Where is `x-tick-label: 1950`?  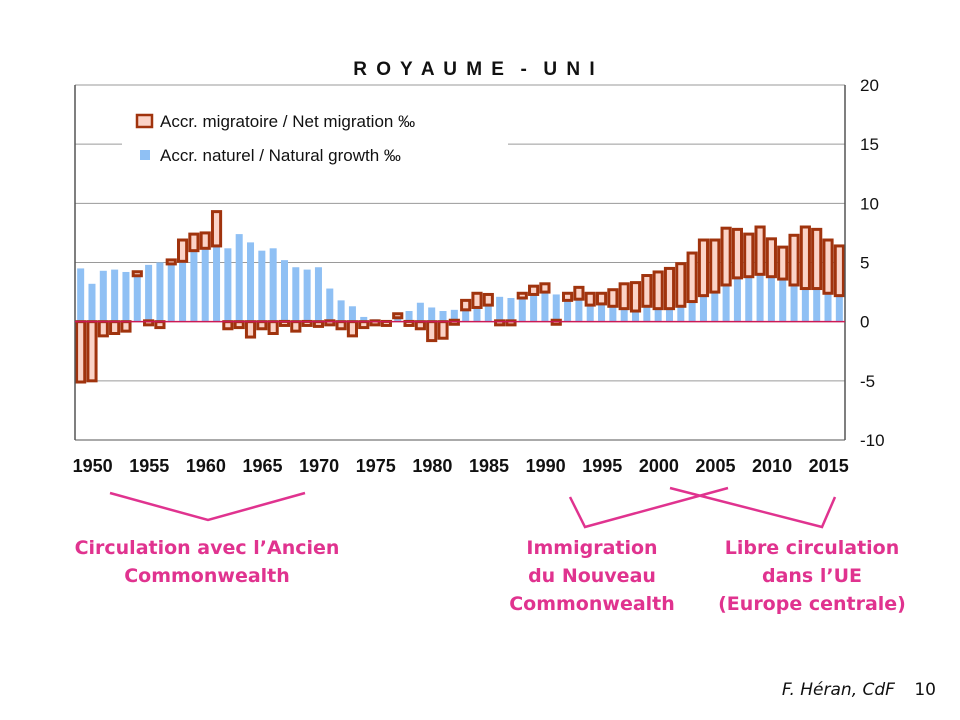 x-tick-label: 1950 is located at coordinates (93, 466).